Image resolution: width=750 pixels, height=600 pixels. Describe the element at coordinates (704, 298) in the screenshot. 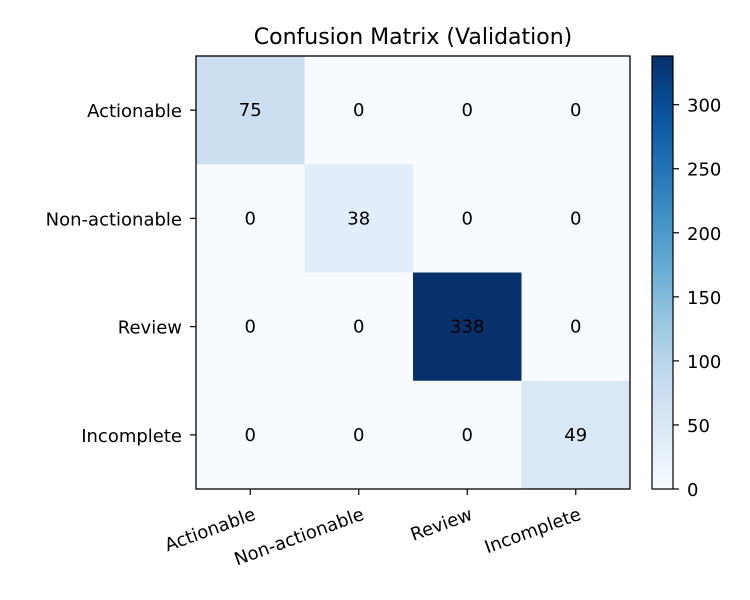

I see `colorbar-tick-label: 150` at that location.